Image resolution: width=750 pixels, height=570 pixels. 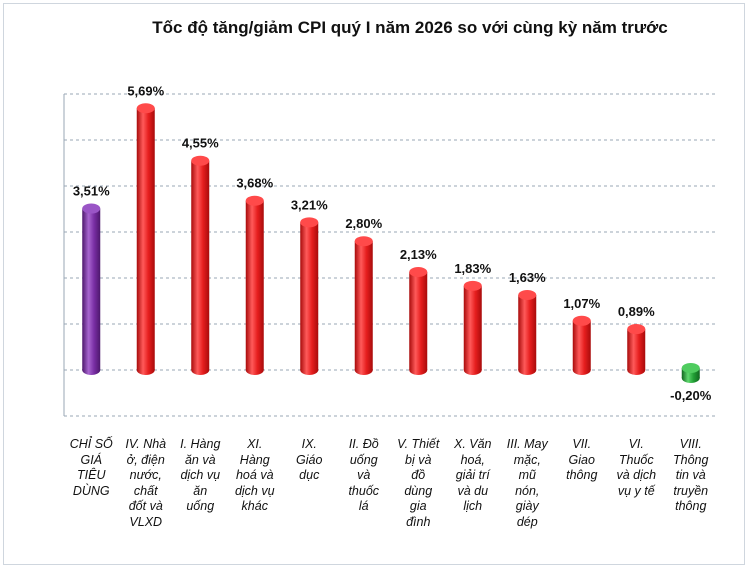 What do you see at coordinates (473, 506) in the screenshot?
I see `category-label-line: lịch` at bounding box center [473, 506].